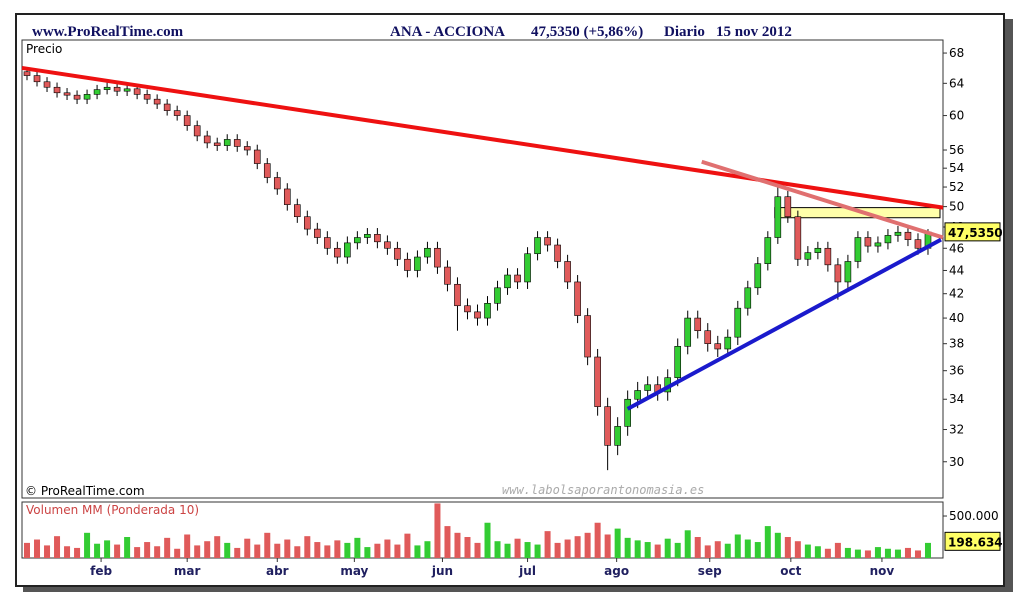 This screenshot has width=1020, height=604. Describe the element at coordinates (956, 270) in the screenshot. I see `y-tick-label: 44` at that location.